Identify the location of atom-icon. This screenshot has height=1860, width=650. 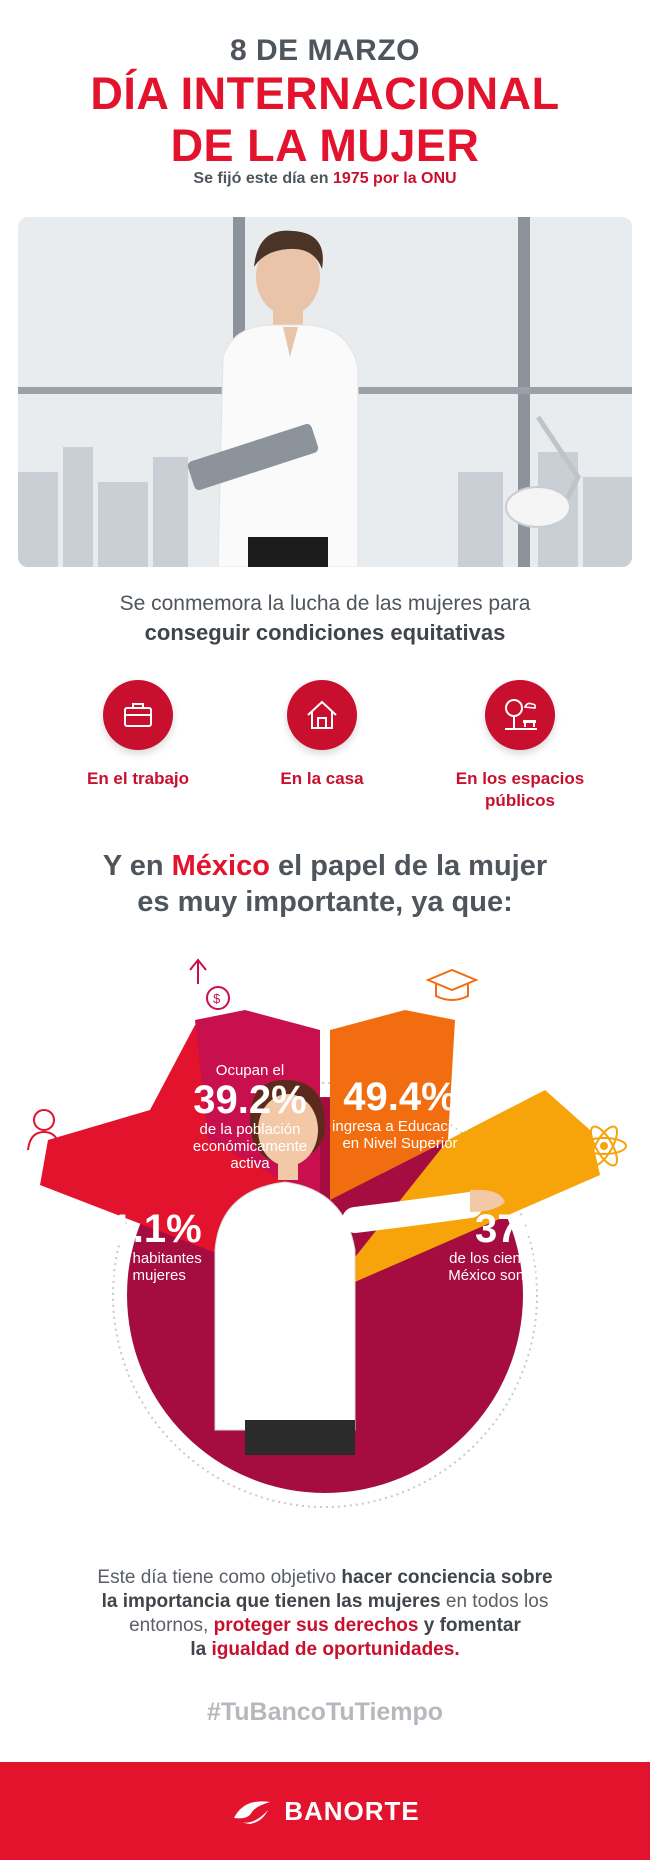
(604, 1146).